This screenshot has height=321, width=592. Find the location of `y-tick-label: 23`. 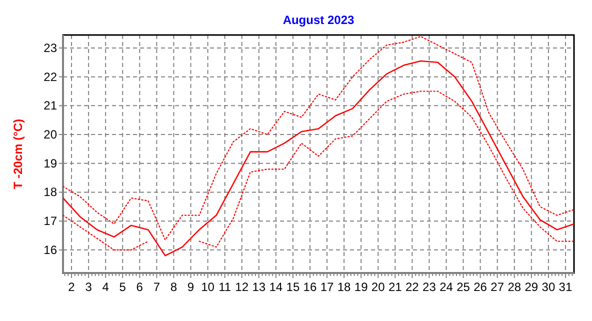

y-tick-label: 23 is located at coordinates (51, 47).